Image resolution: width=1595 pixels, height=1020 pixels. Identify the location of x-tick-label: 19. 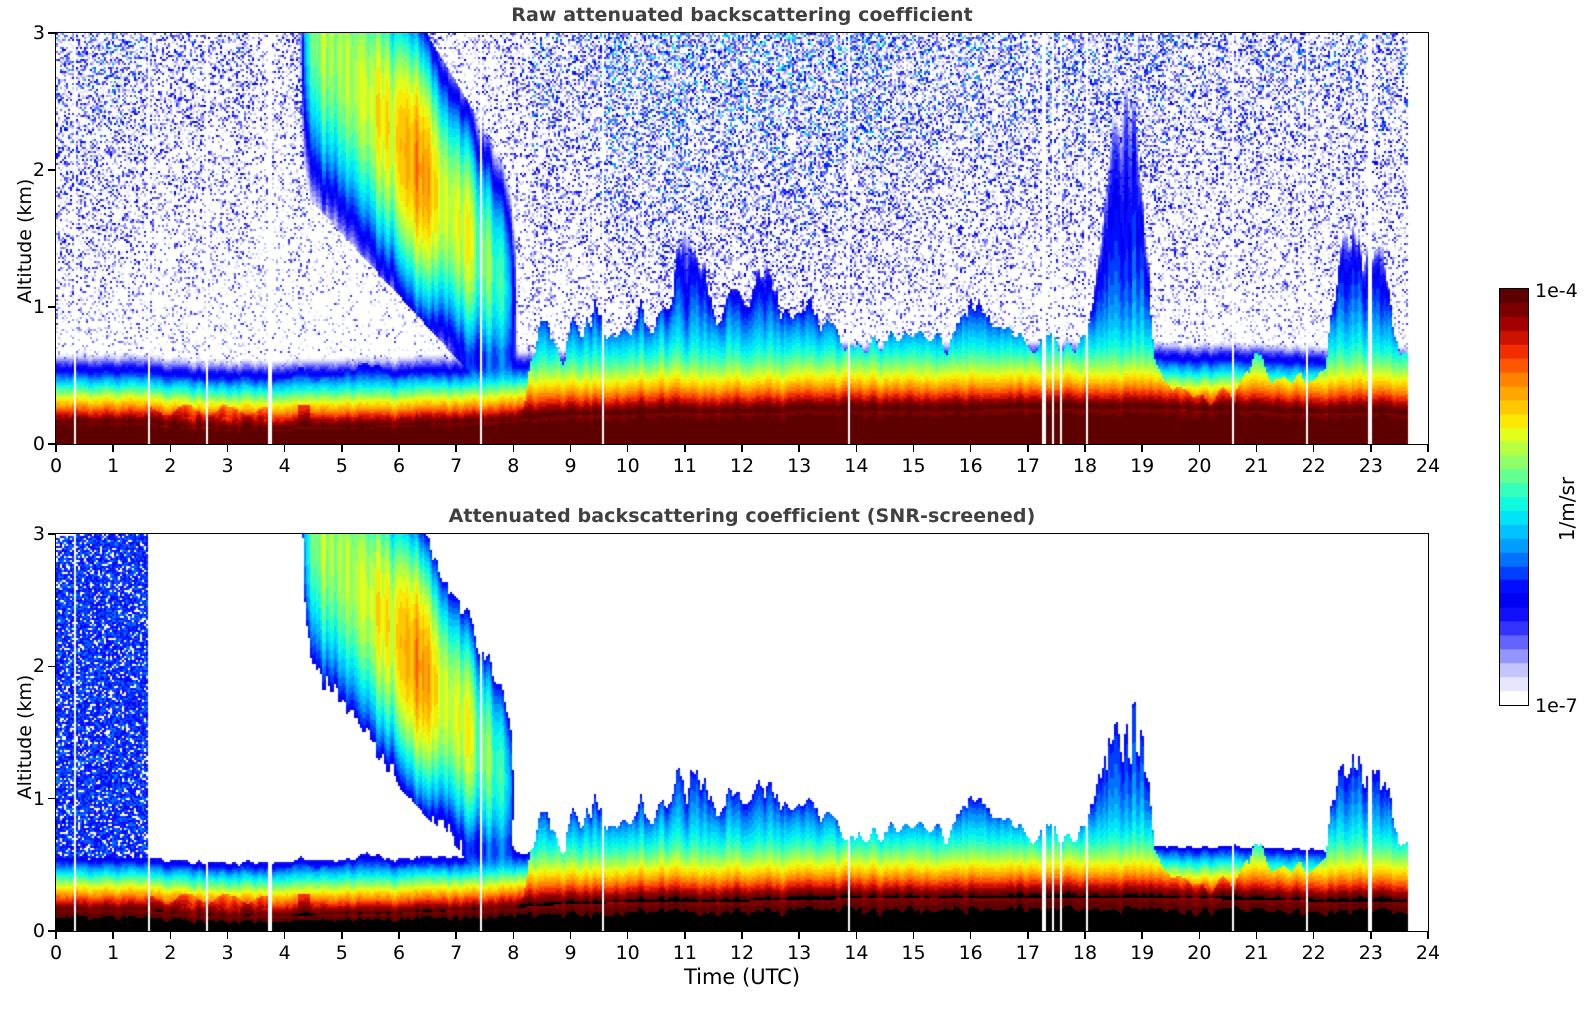
(1142, 466).